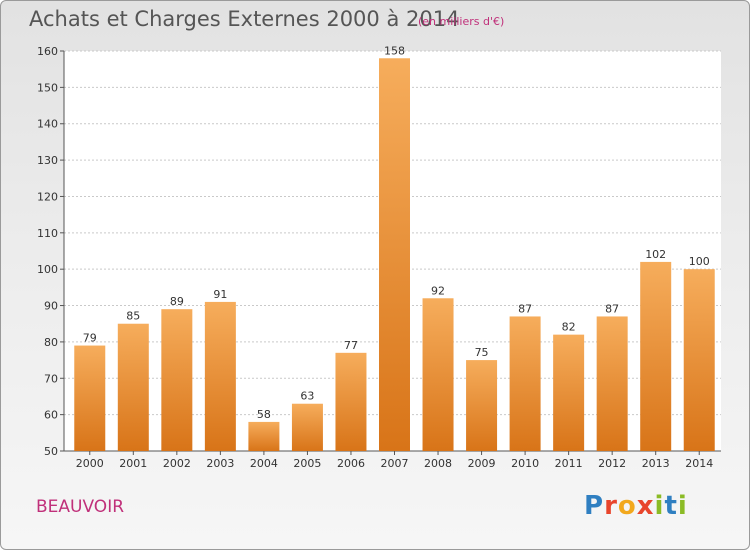 This screenshot has height=550, width=750. What do you see at coordinates (645, 506) in the screenshot?
I see `logo-letter: x` at bounding box center [645, 506].